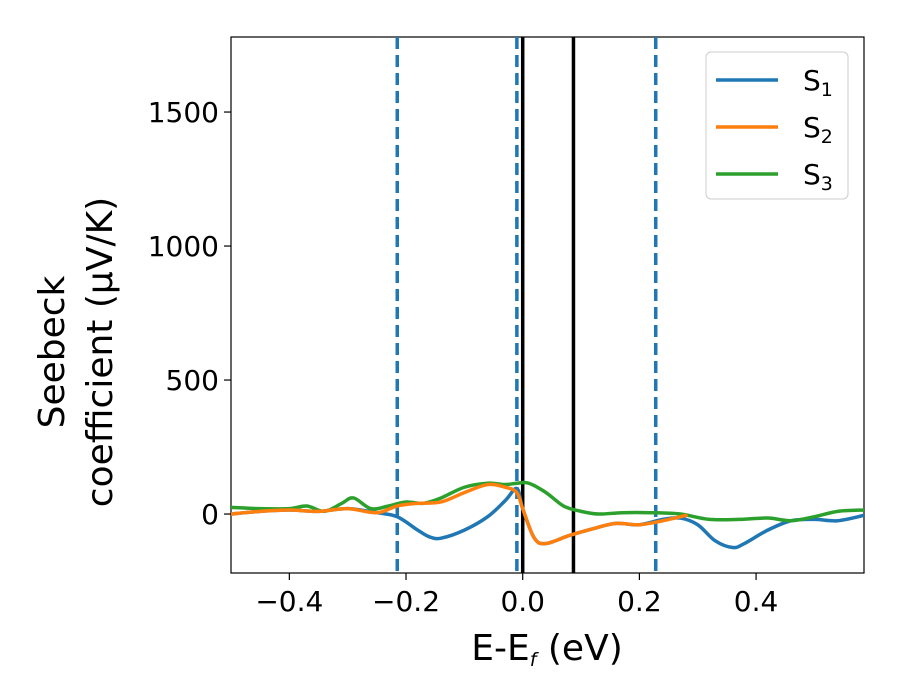 The height and width of the screenshot is (700, 900). What do you see at coordinates (210, 514) in the screenshot?
I see `y-tick-label: 0` at bounding box center [210, 514].